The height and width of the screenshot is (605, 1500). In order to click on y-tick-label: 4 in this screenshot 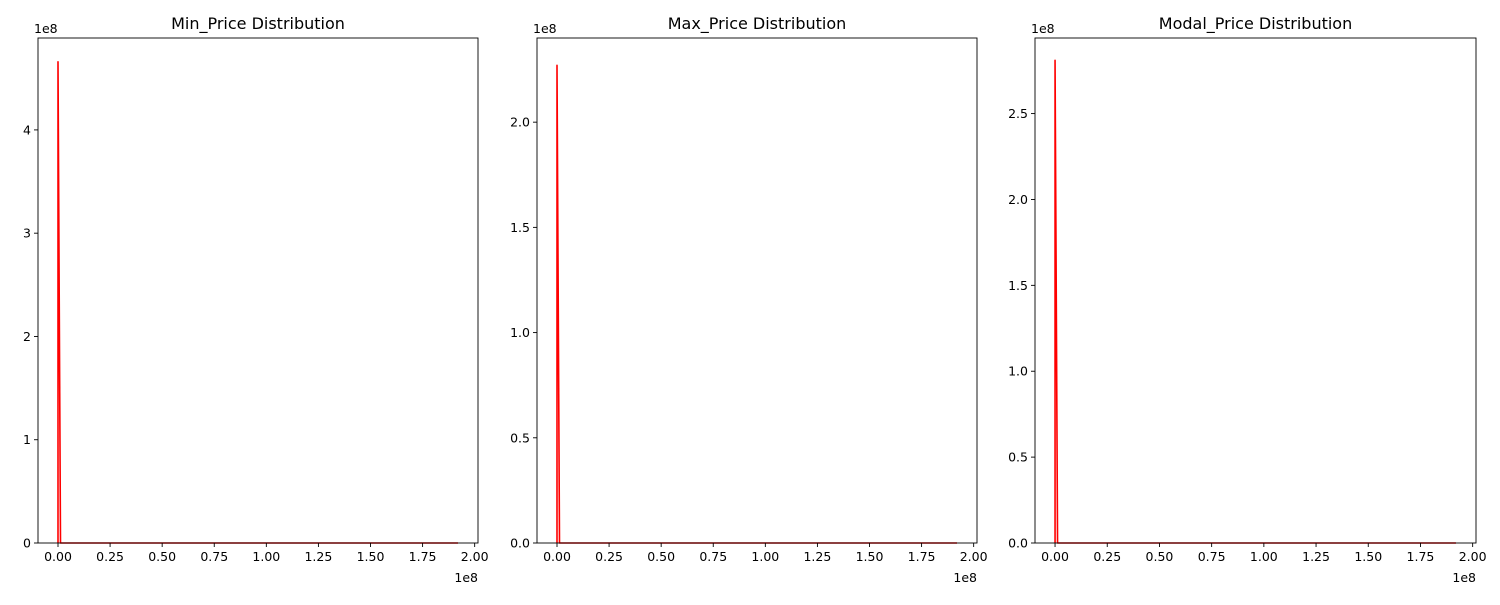, I will do `click(27, 129)`.